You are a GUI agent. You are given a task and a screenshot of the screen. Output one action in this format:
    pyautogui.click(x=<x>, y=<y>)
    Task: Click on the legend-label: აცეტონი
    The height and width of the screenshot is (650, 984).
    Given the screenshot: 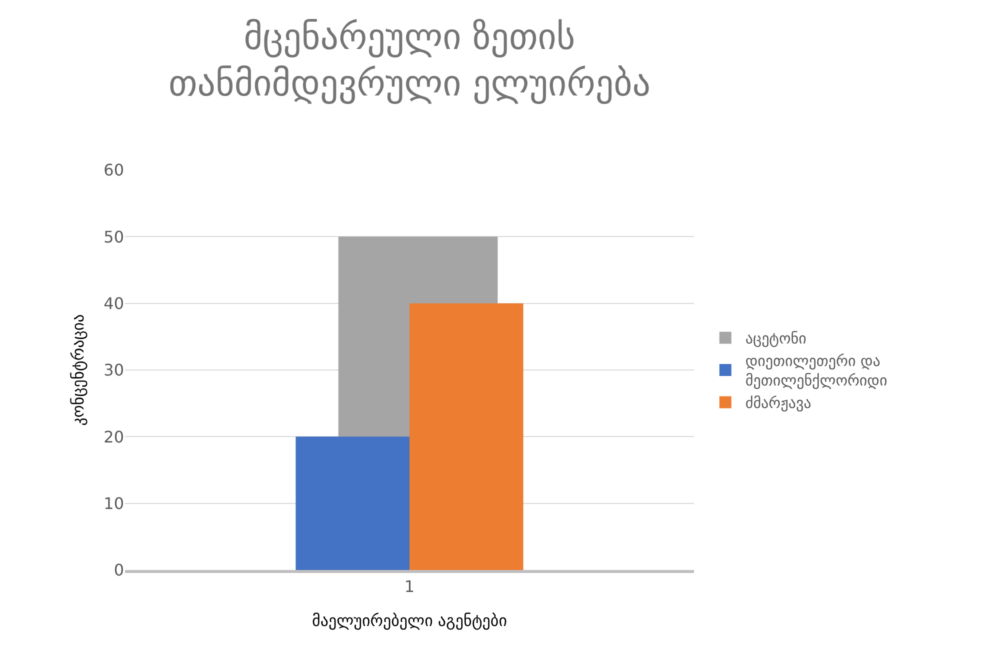 What is the action you would take?
    pyautogui.click(x=776, y=339)
    